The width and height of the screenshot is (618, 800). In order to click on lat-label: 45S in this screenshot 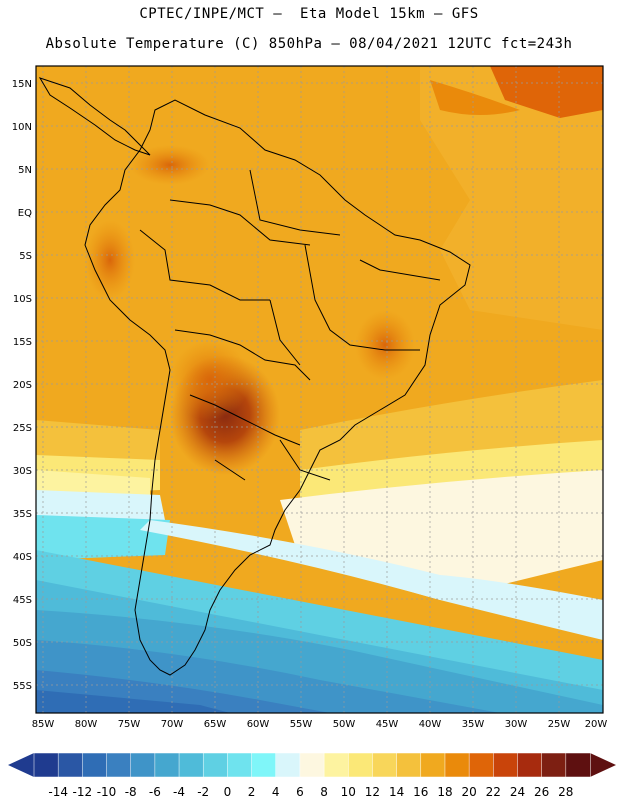, I will do `click(22, 600)`.